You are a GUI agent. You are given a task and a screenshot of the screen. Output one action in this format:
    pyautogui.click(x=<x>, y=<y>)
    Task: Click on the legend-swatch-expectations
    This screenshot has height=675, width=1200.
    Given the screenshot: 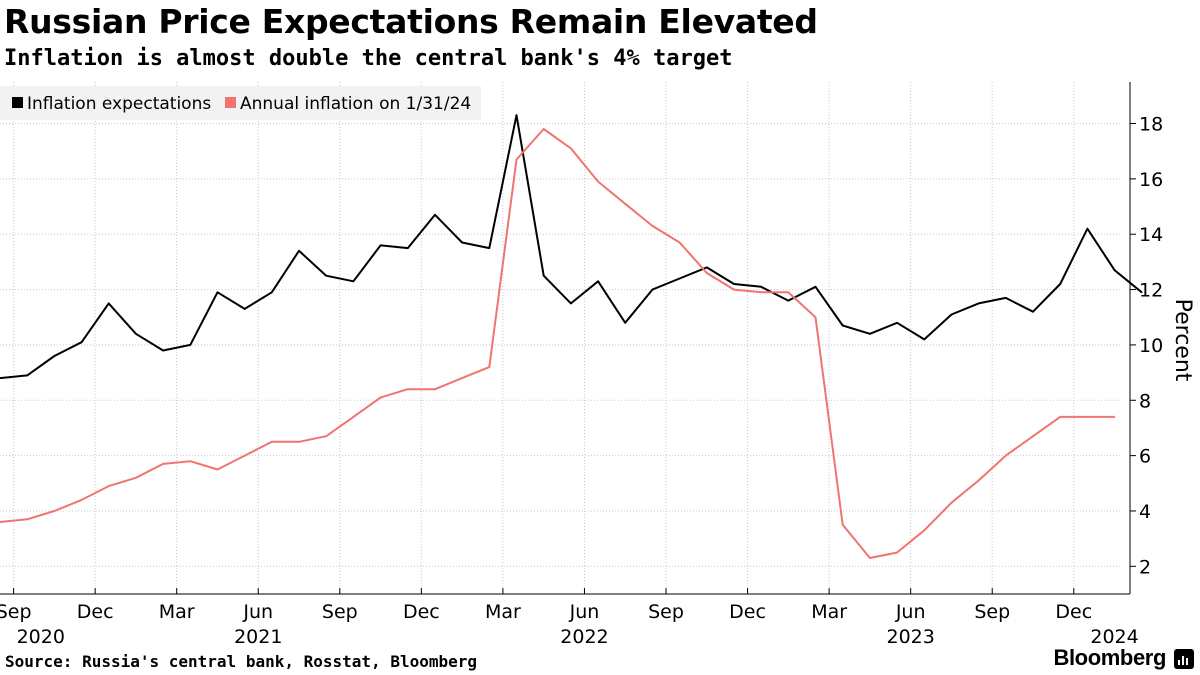 What is the action you would take?
    pyautogui.click(x=17, y=102)
    